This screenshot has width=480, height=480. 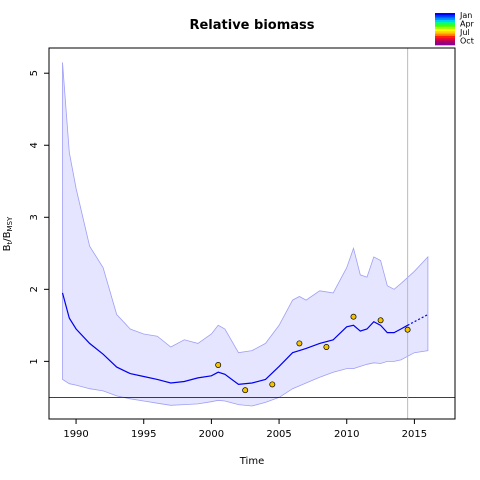 I want to click on y-tick-label: 4, so click(x=34, y=145).